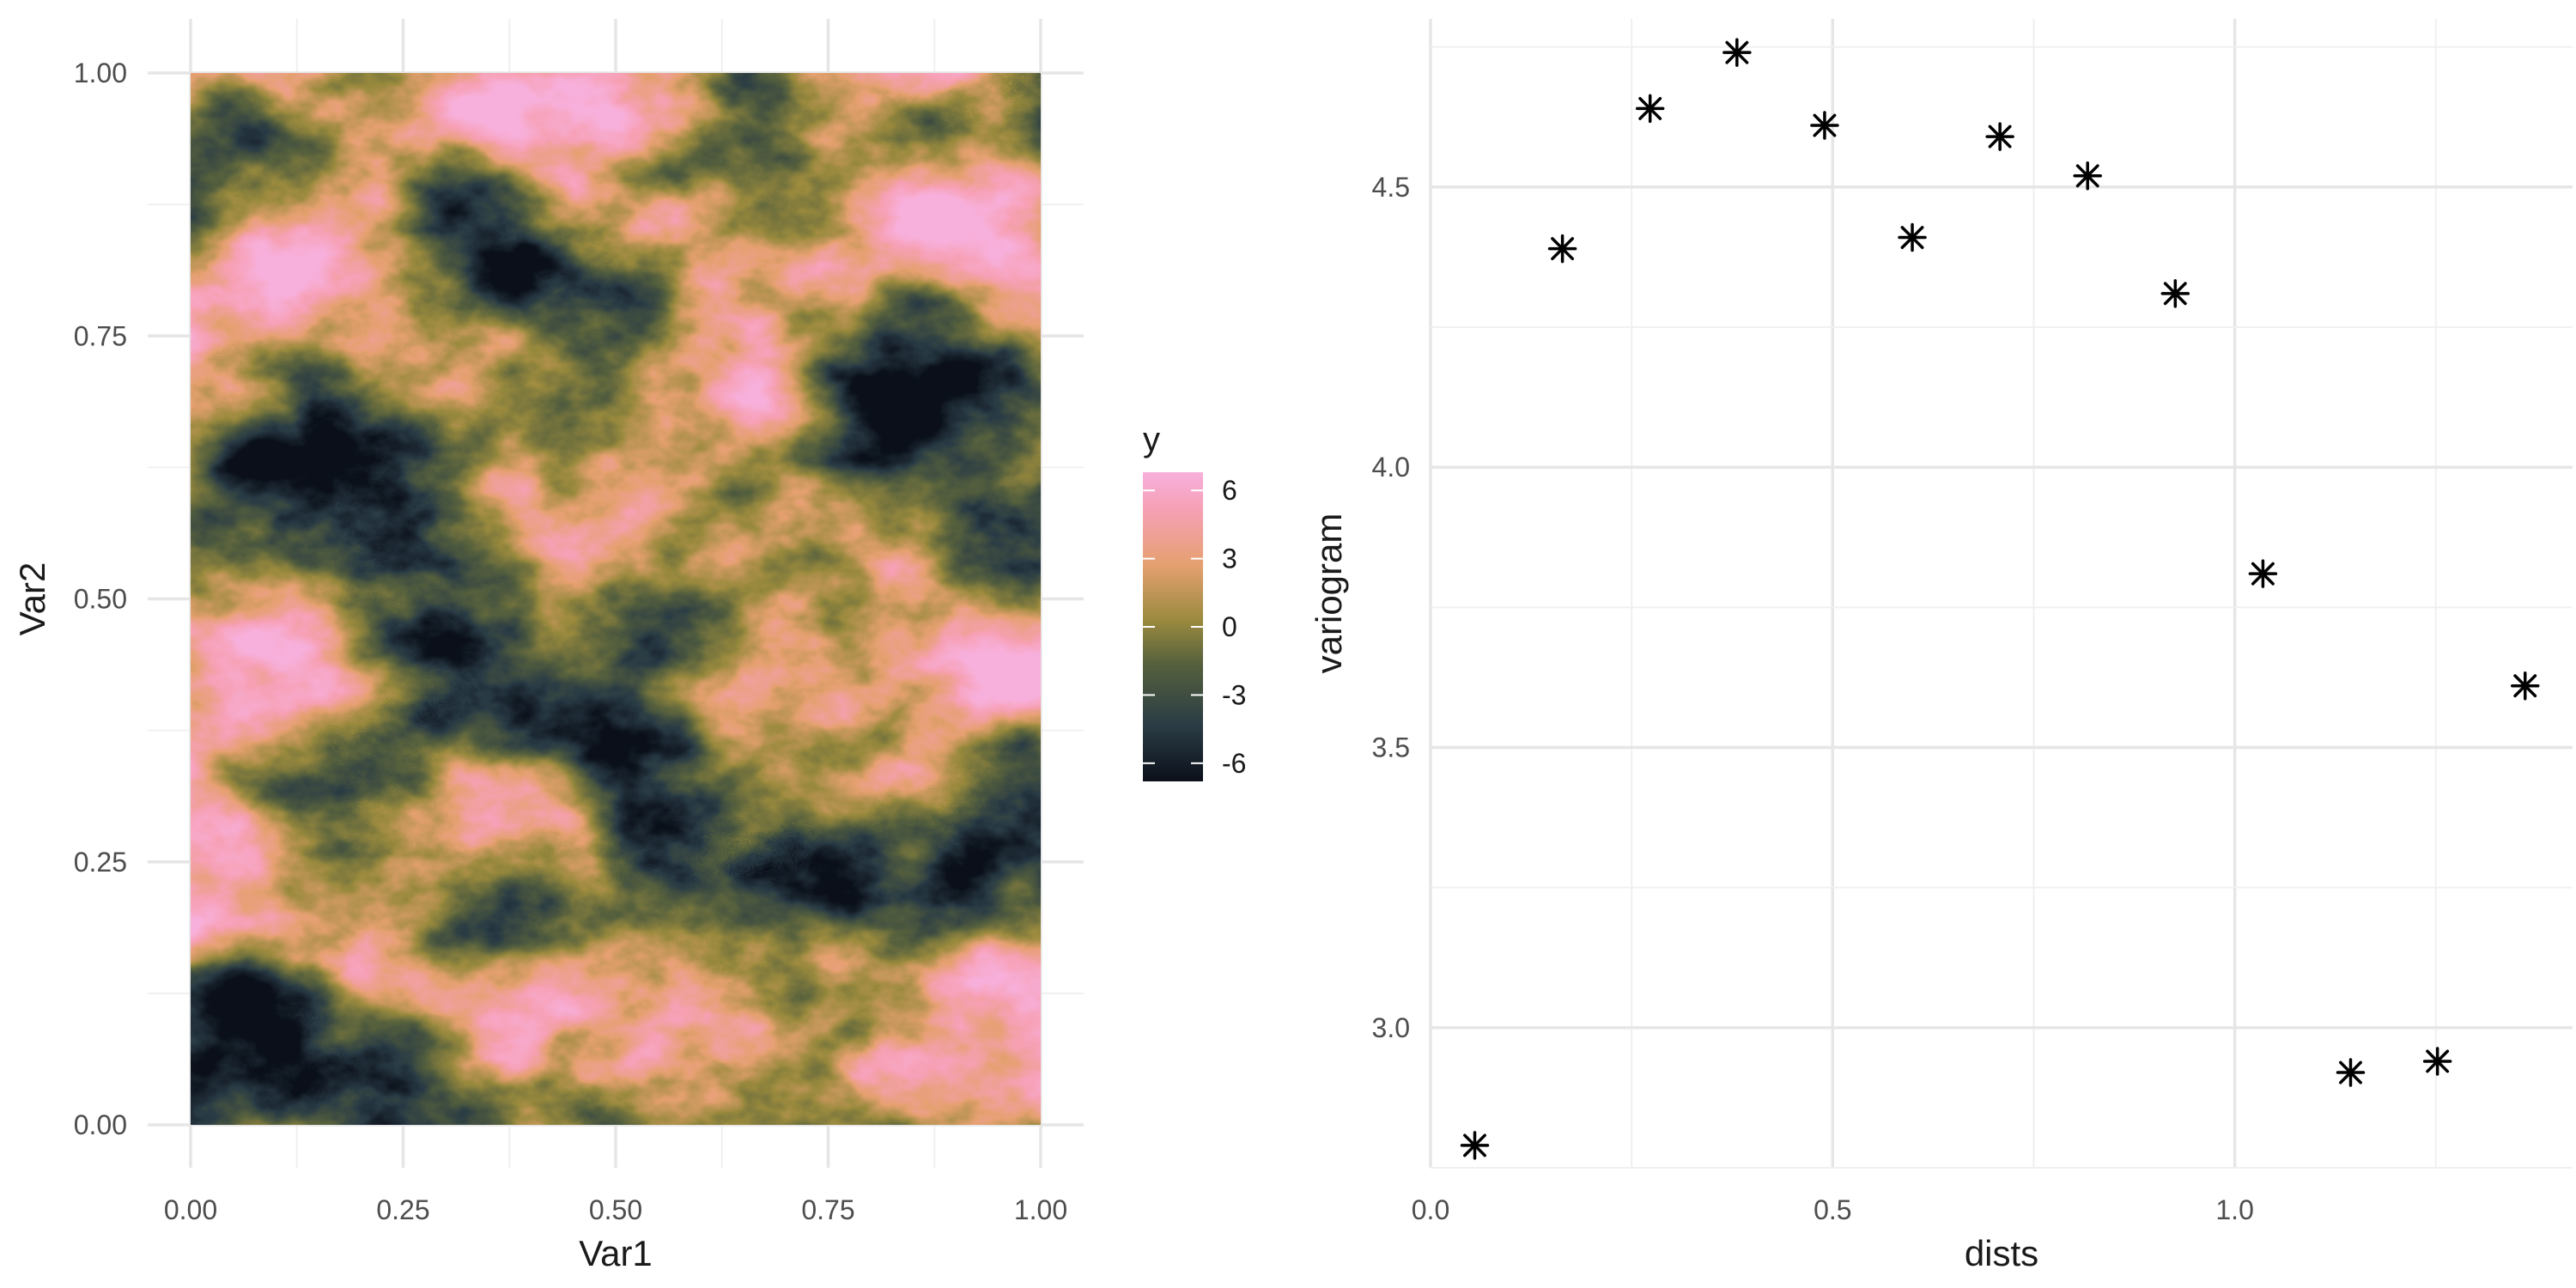 The width and height of the screenshot is (2576, 1288). Describe the element at coordinates (1195, 627) in the screenshot. I see `colorbar-ticks: 6 3 0 -3 -6` at that location.